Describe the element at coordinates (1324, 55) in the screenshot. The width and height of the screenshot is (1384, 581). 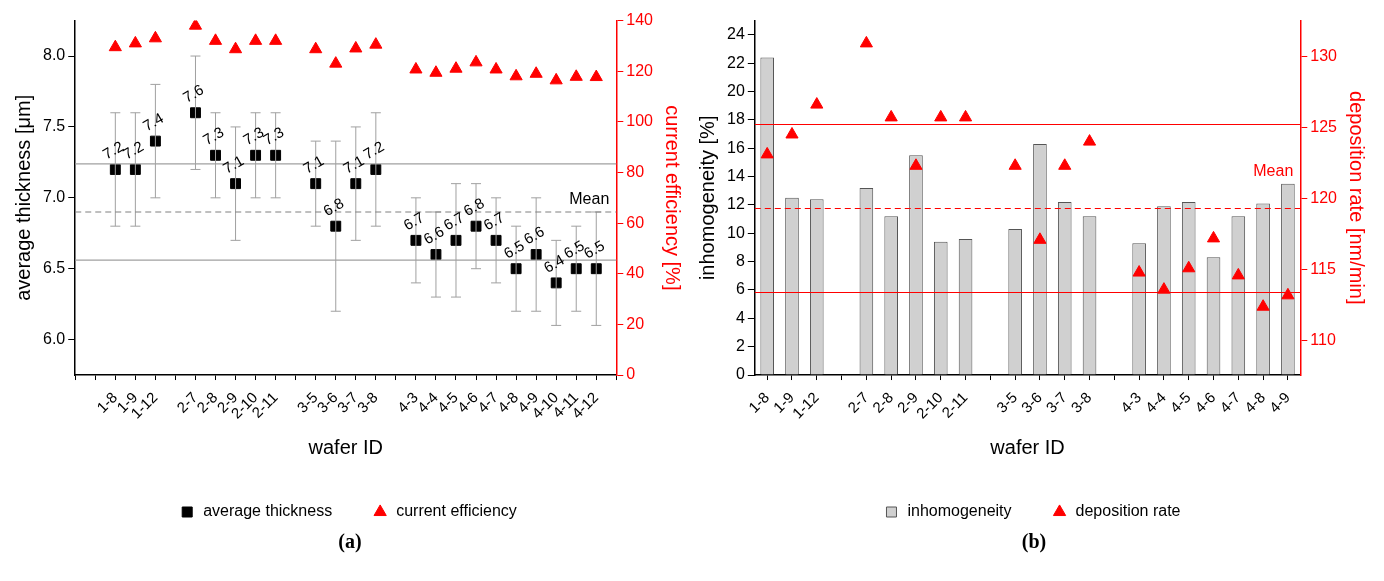
I see `y2-tick-label: 130` at that location.